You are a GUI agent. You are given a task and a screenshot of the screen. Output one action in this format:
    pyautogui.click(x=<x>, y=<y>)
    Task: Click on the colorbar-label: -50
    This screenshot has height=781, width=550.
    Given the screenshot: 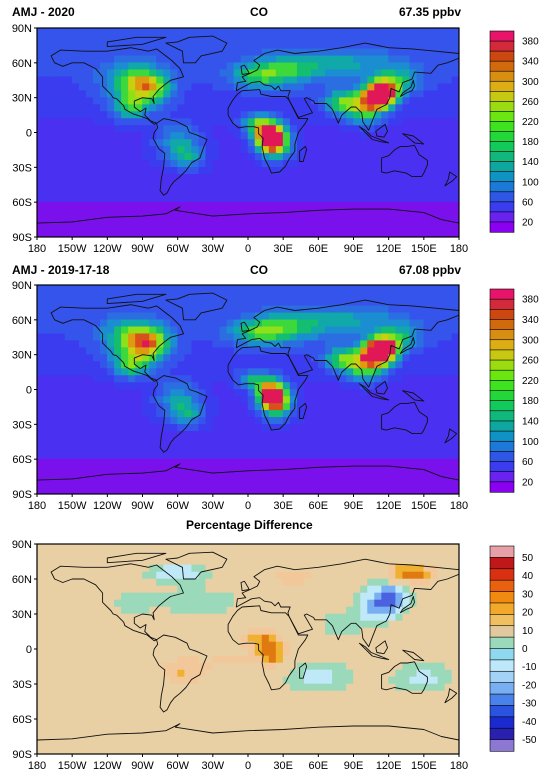 What is the action you would take?
    pyautogui.click(x=529, y=740)
    